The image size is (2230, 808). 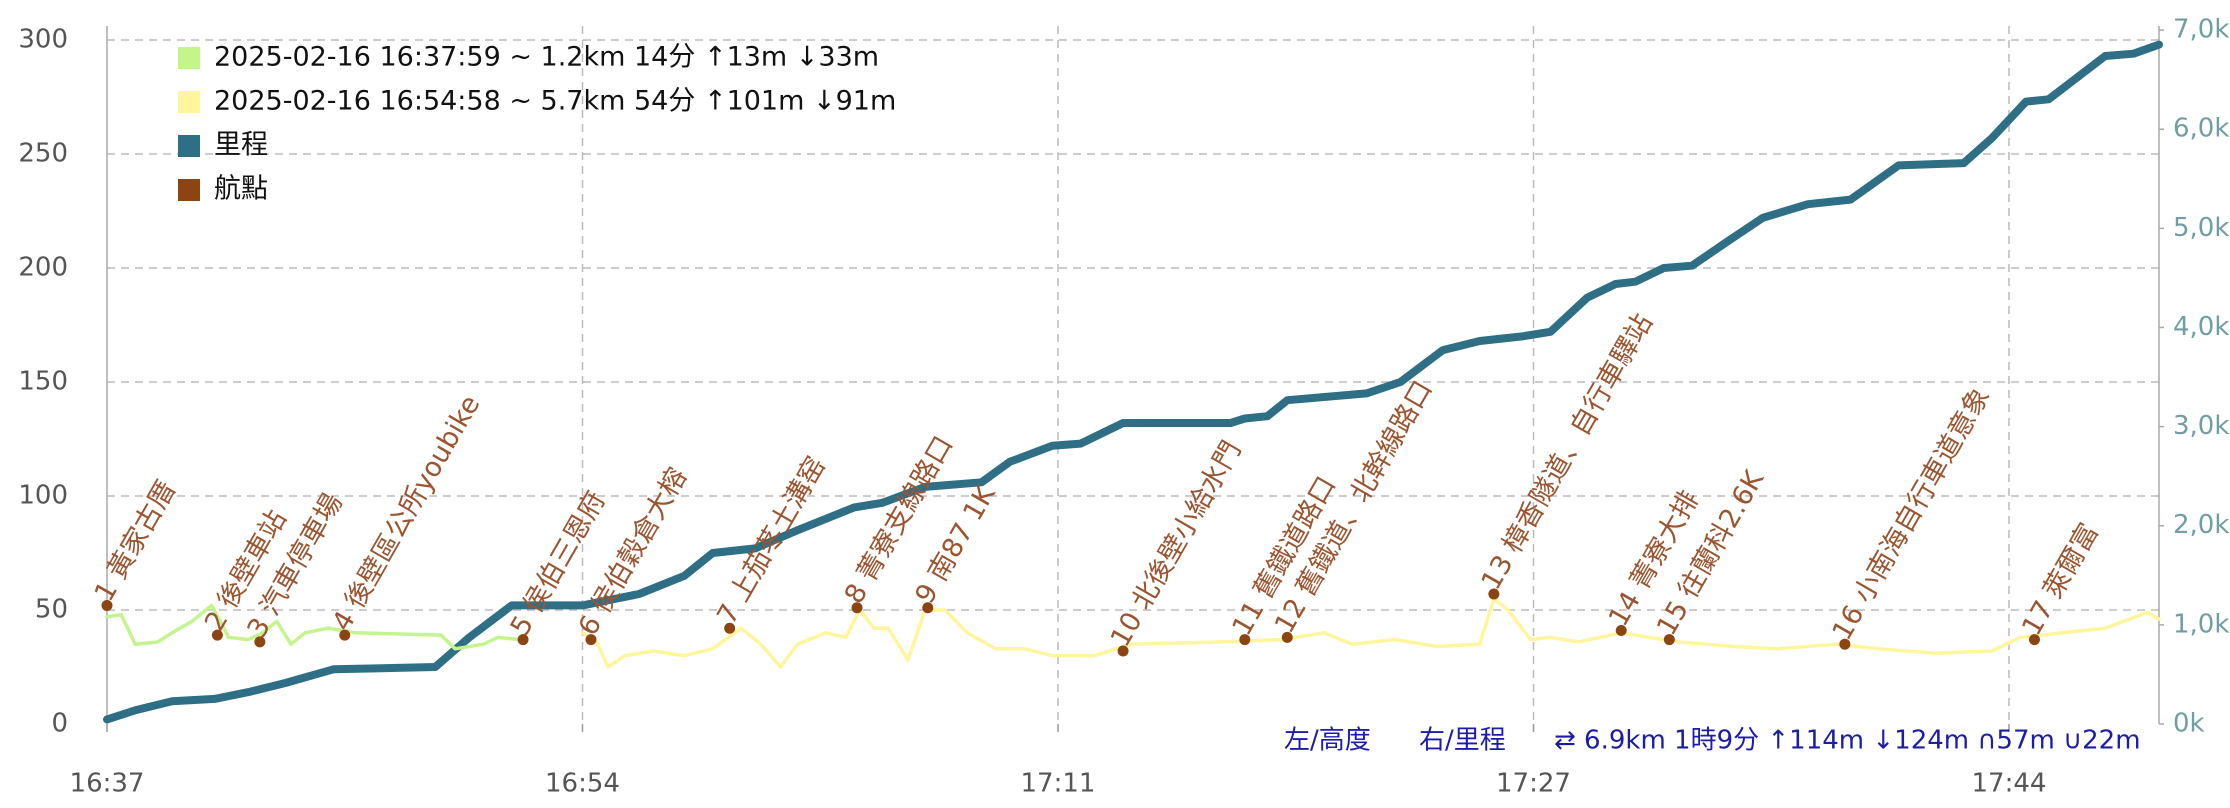 What do you see at coordinates (2201, 327) in the screenshot?
I see `y2-tick-label: 4,0k` at bounding box center [2201, 327].